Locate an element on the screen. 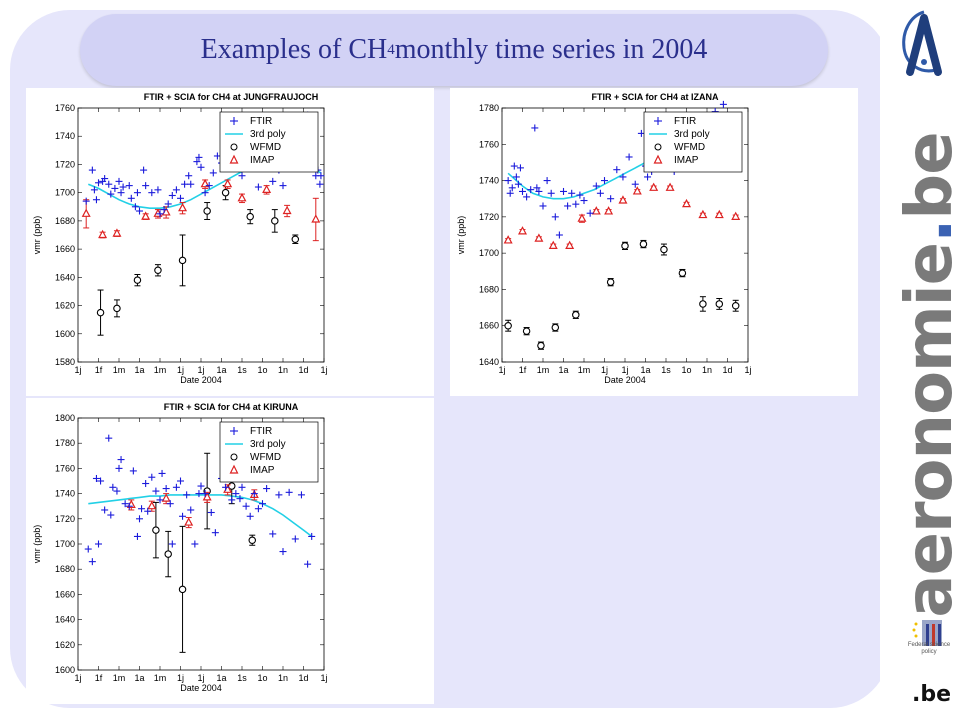  y-tick-label: 1740 is located at coordinates (65, 136).